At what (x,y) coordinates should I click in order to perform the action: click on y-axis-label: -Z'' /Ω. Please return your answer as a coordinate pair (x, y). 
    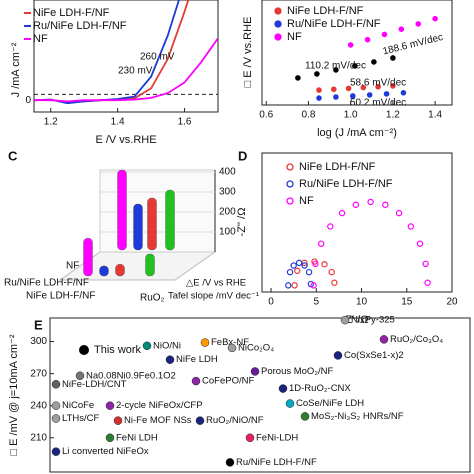
    Looking at the image, I should click on (242, 222).